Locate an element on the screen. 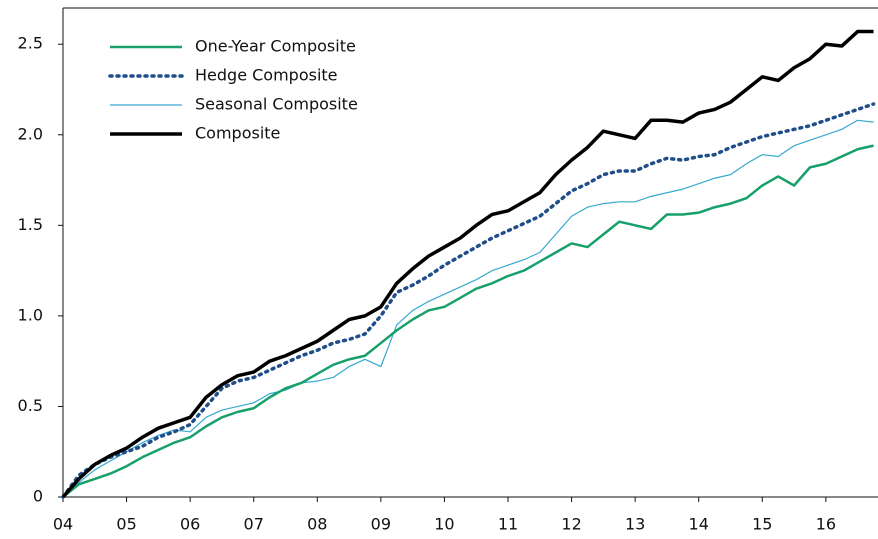  y-tick-label: 0 is located at coordinates (38, 496).